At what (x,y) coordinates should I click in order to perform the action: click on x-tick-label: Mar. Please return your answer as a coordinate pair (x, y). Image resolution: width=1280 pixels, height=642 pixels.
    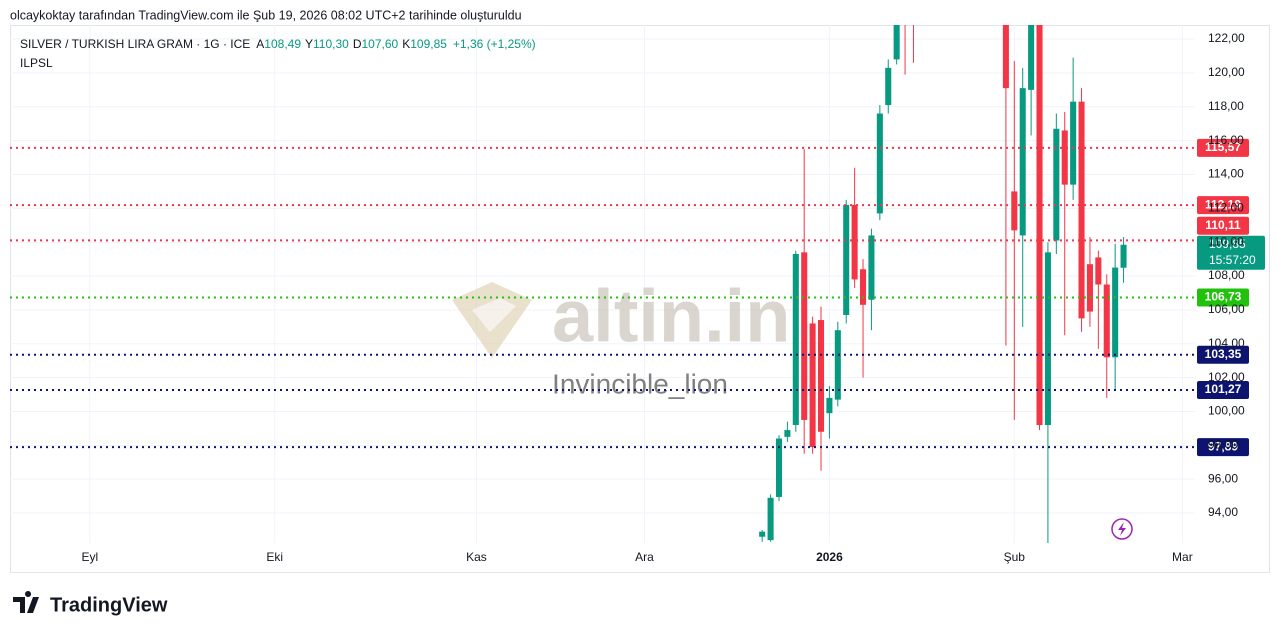
    Looking at the image, I should click on (1182, 557).